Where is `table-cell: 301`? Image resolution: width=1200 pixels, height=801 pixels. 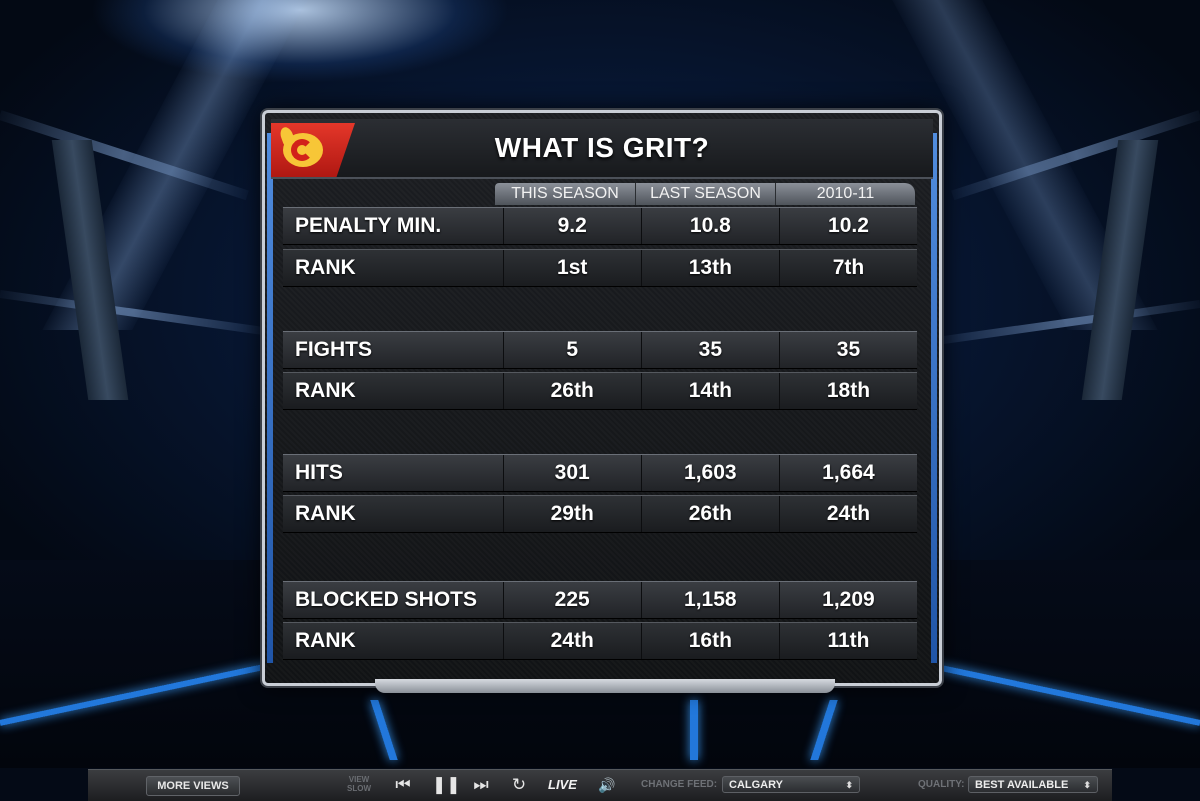
table-cell: 301 is located at coordinates (571, 473).